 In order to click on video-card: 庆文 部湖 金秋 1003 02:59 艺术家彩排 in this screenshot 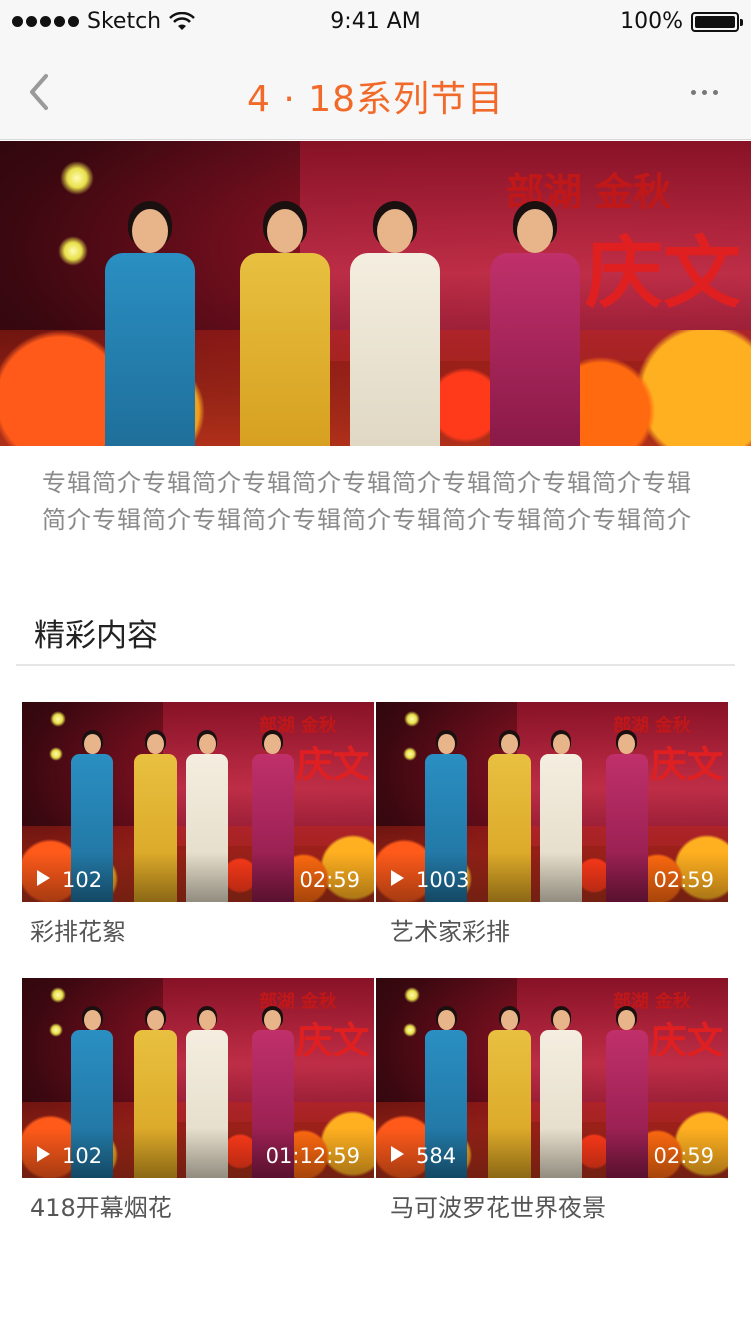, I will do `click(552, 824)`.